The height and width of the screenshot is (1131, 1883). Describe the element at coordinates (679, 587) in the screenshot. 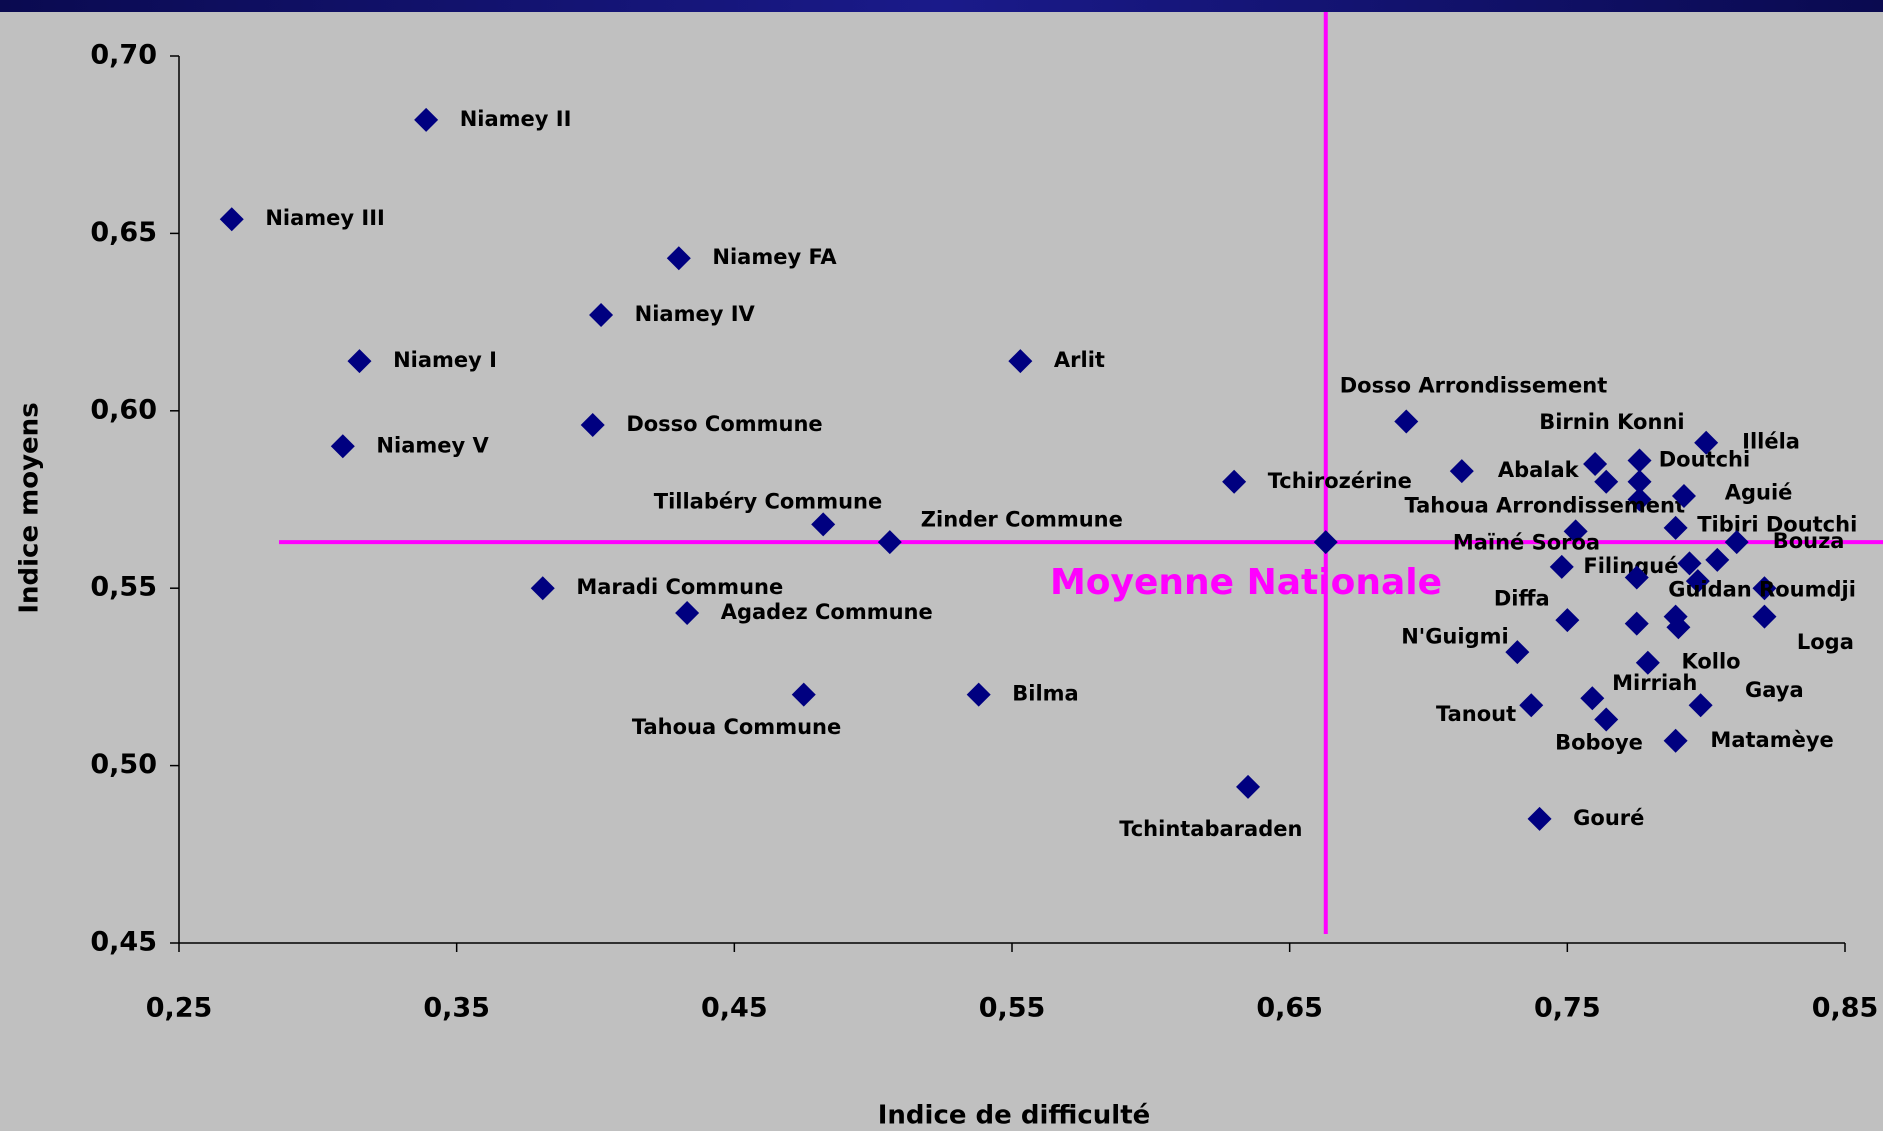

I see `point-label: Maradi Commune` at that location.